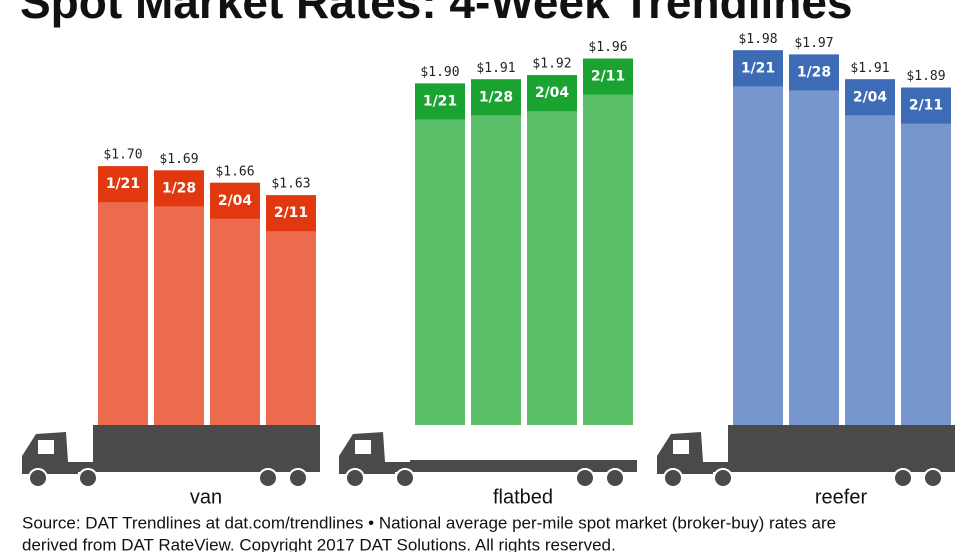 This screenshot has width=980, height=552. What do you see at coordinates (436, 14) in the screenshot?
I see `chart-title: Spot Market Rates: 4-Week Trendlines` at bounding box center [436, 14].